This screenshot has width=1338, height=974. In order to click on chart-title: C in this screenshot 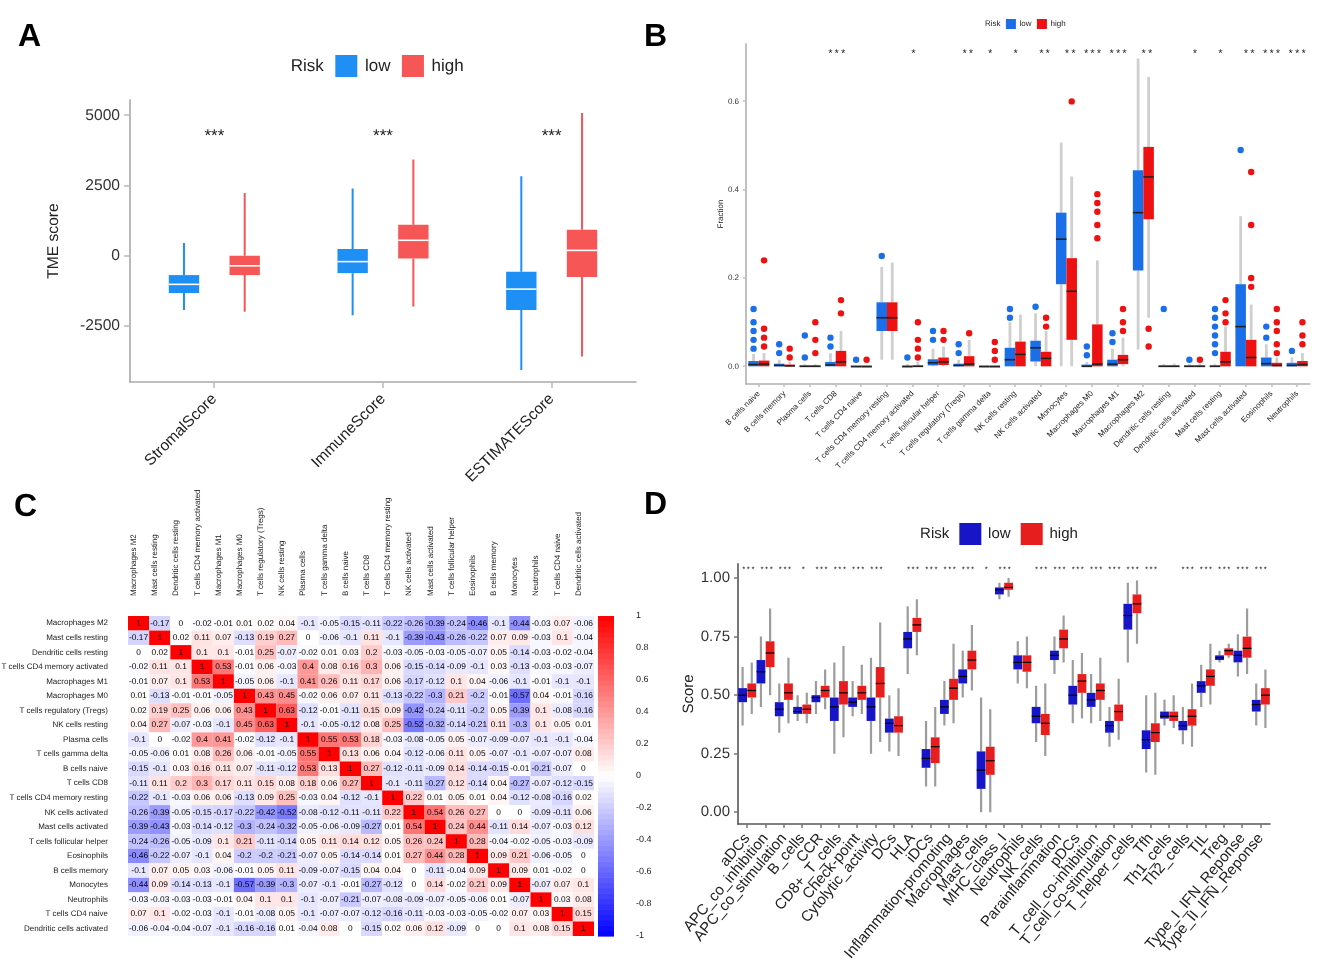, I will do `click(26, 507)`.